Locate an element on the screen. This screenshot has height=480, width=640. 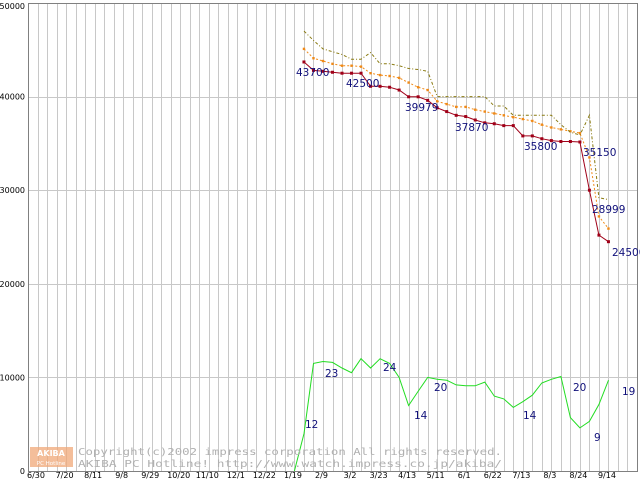
y-tick-label: 0 is located at coordinates (22, 471).